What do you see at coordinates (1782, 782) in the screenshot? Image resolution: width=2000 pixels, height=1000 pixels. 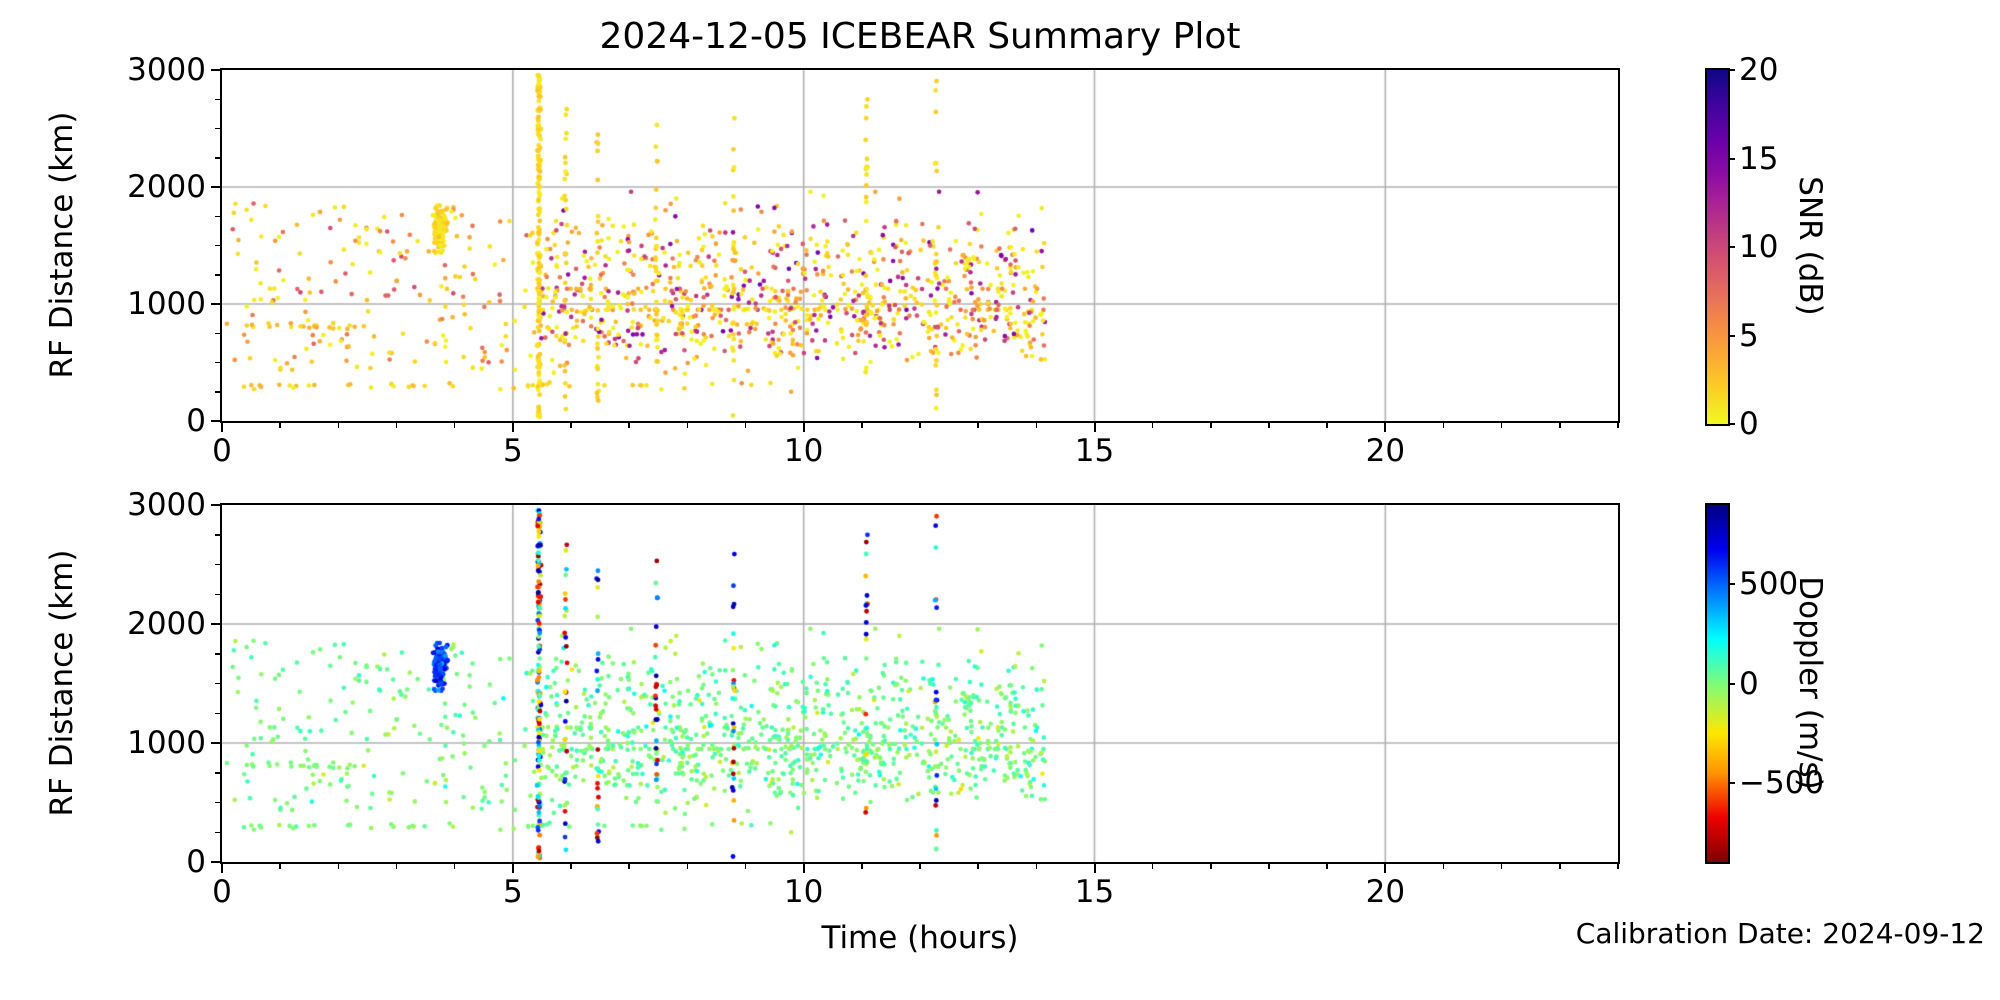 I see `colorbar-tick-label: −500` at bounding box center [1782, 782].